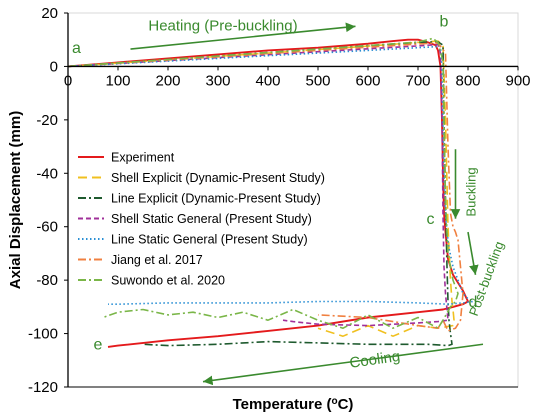 This screenshot has height=415, width=550. Describe the element at coordinates (117, 80) in the screenshot. I see `x-tick-label: 100` at that location.